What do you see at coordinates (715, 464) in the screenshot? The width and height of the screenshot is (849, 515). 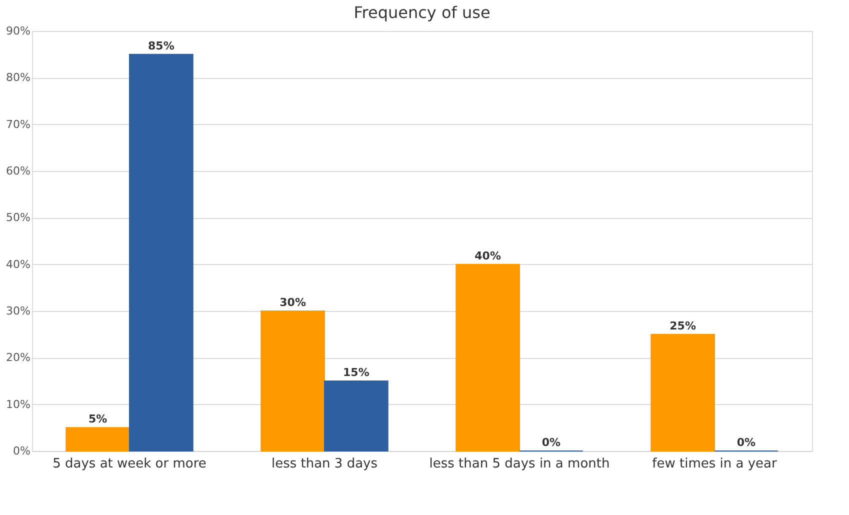 I see `x-tick-label: few times in a year` at bounding box center [715, 464].